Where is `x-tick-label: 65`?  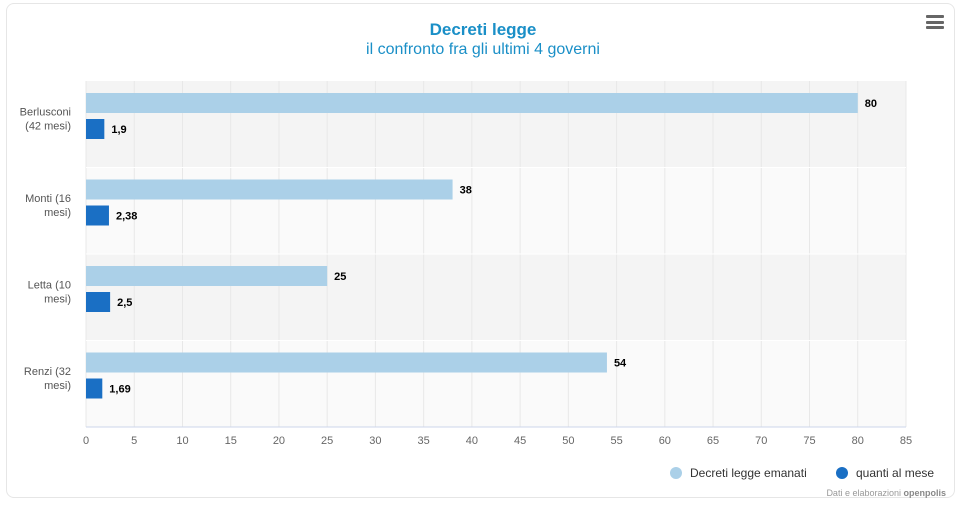 x-tick-label: 65 is located at coordinates (713, 441).